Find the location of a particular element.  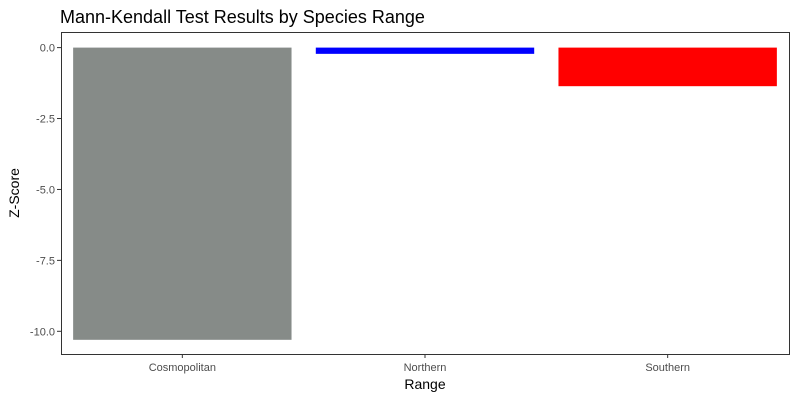

y-tick-label: -5.0 is located at coordinates (45, 190).